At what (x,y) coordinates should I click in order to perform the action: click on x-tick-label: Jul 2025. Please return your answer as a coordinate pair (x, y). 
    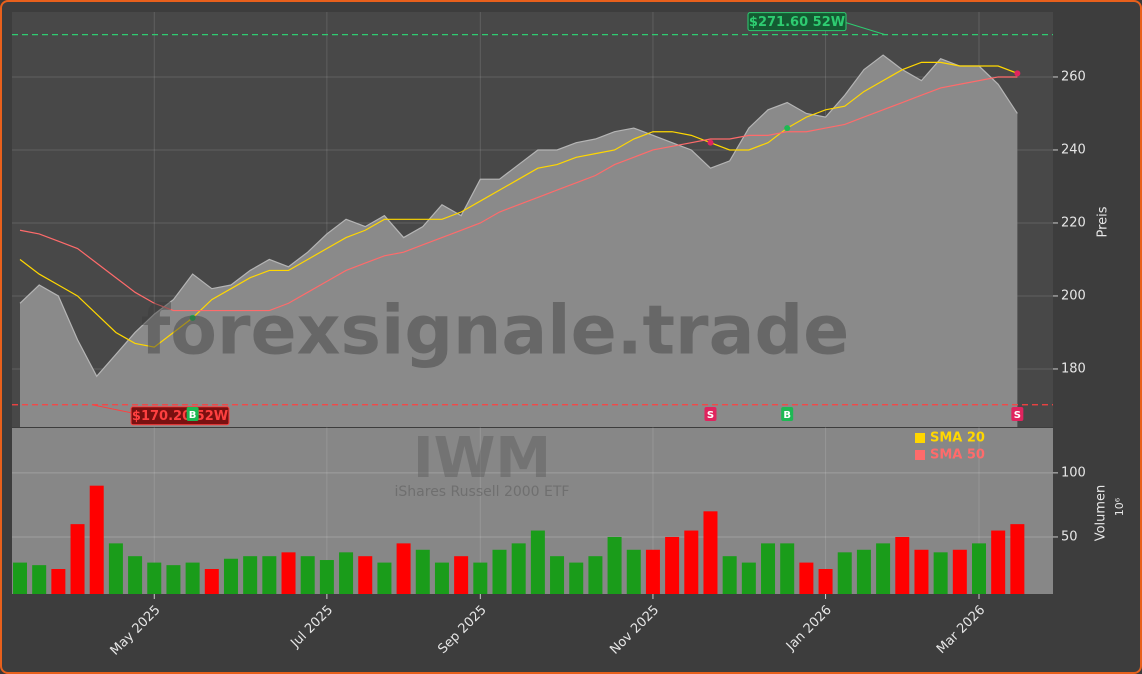
    Looking at the image, I should click on (311, 627).